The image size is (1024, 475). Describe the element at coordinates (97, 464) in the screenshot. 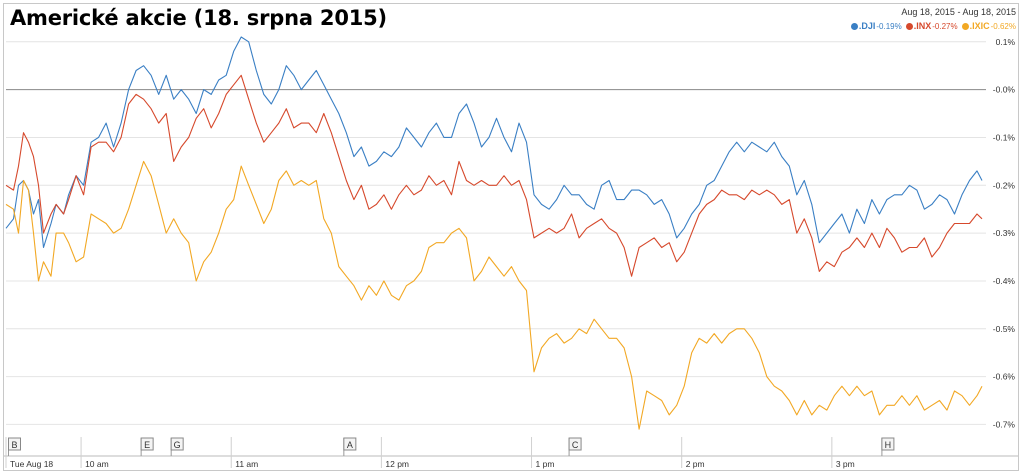

I see `x-tick-label: 10 am` at that location.